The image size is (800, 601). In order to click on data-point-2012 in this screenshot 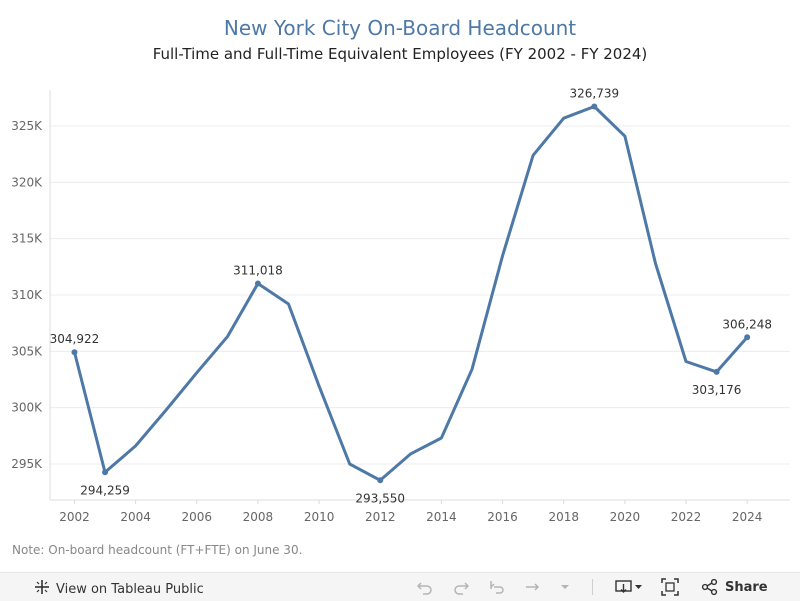, I will do `click(380, 480)`.